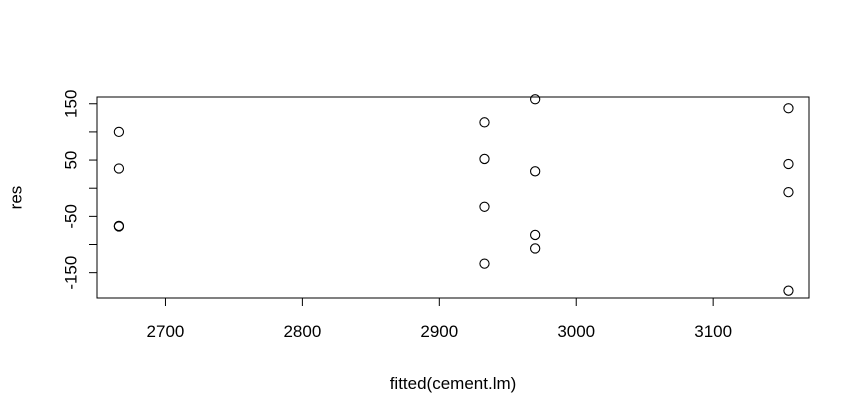 The width and height of the screenshot is (856, 420). What do you see at coordinates (576, 331) in the screenshot?
I see `x-tick-label: 3000` at bounding box center [576, 331].